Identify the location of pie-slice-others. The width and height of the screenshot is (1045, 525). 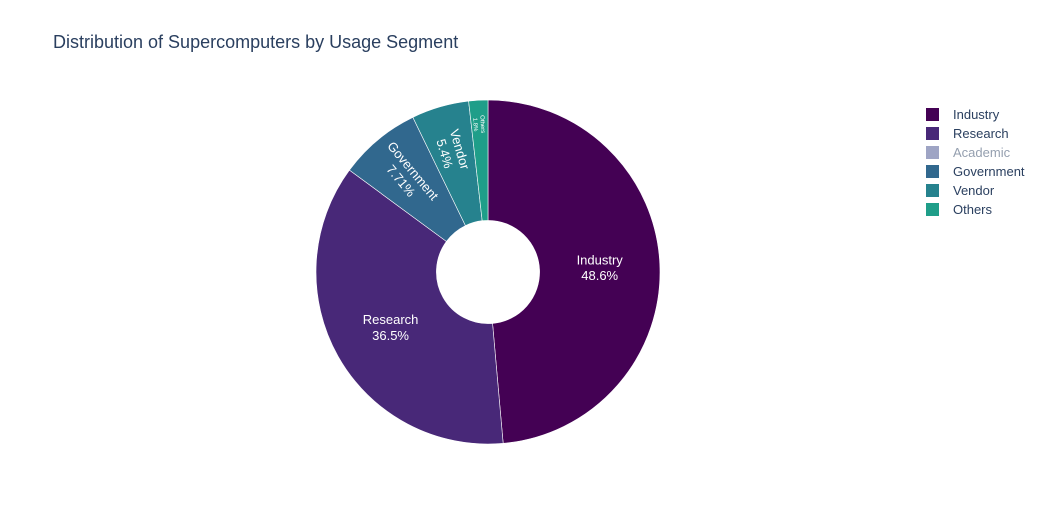
(478, 160).